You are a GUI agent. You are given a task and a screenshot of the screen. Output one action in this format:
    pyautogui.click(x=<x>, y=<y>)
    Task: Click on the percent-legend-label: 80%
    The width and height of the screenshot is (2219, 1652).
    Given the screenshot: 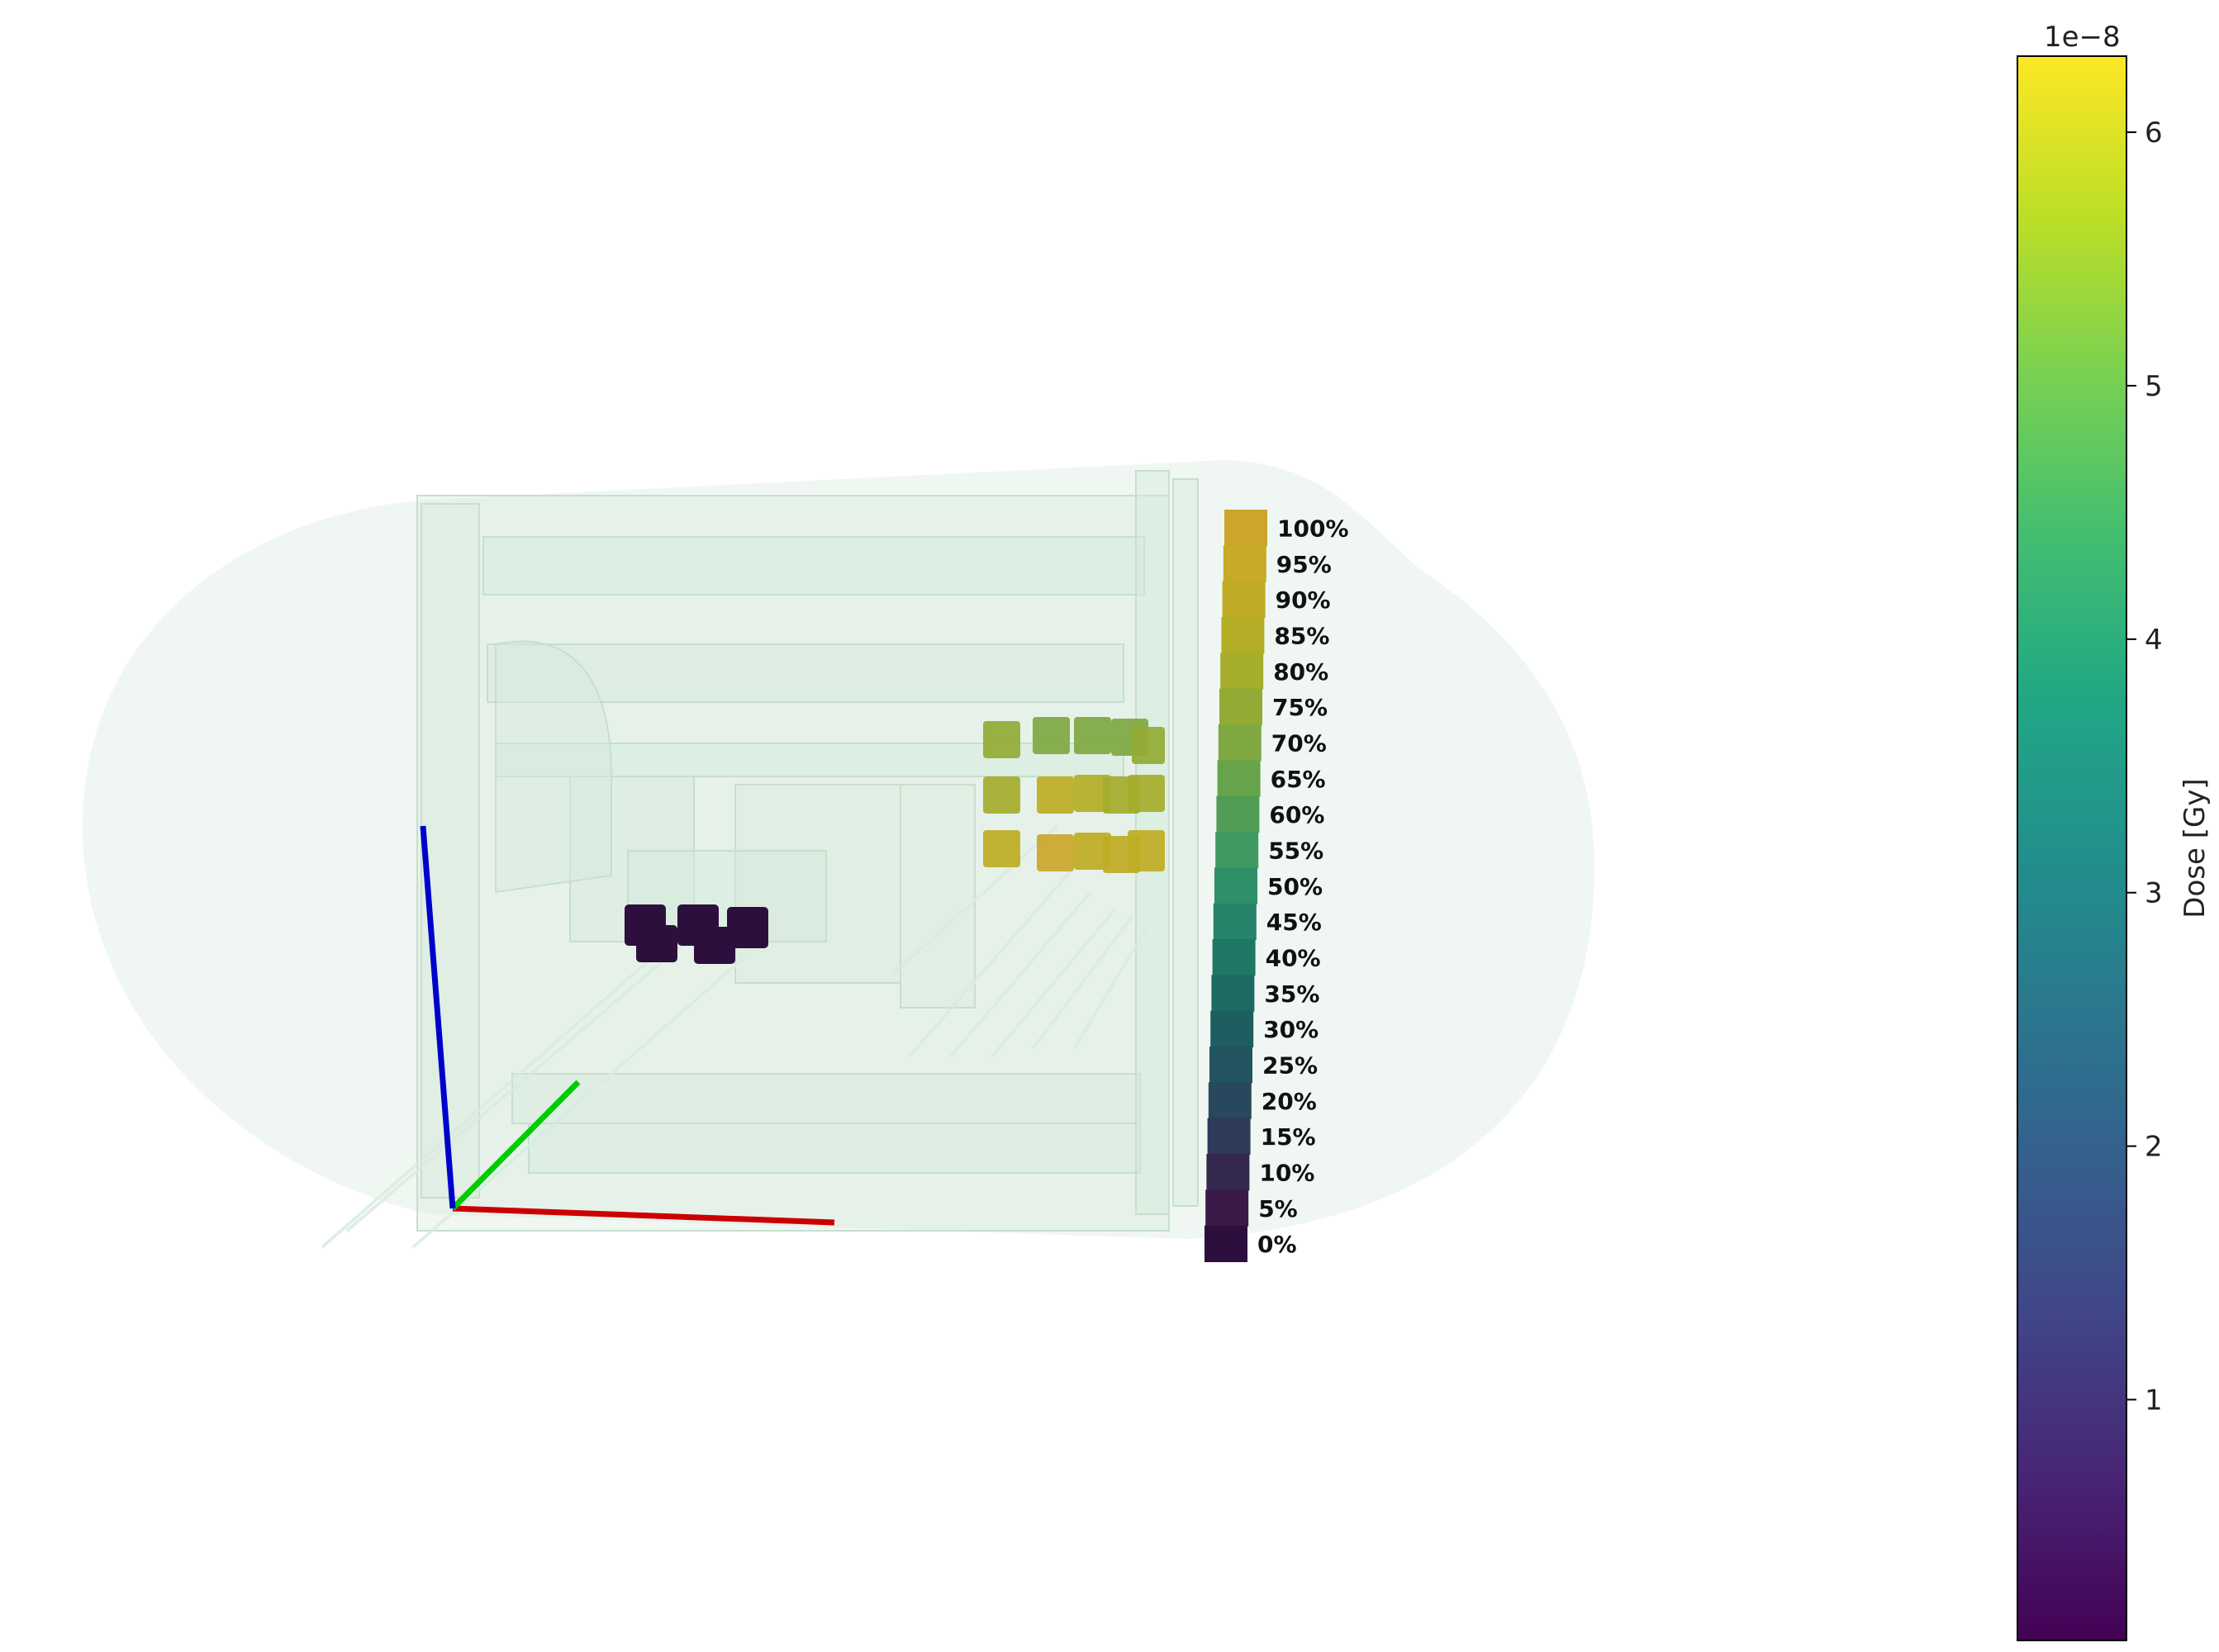 What is the action you would take?
    pyautogui.click(x=1300, y=672)
    